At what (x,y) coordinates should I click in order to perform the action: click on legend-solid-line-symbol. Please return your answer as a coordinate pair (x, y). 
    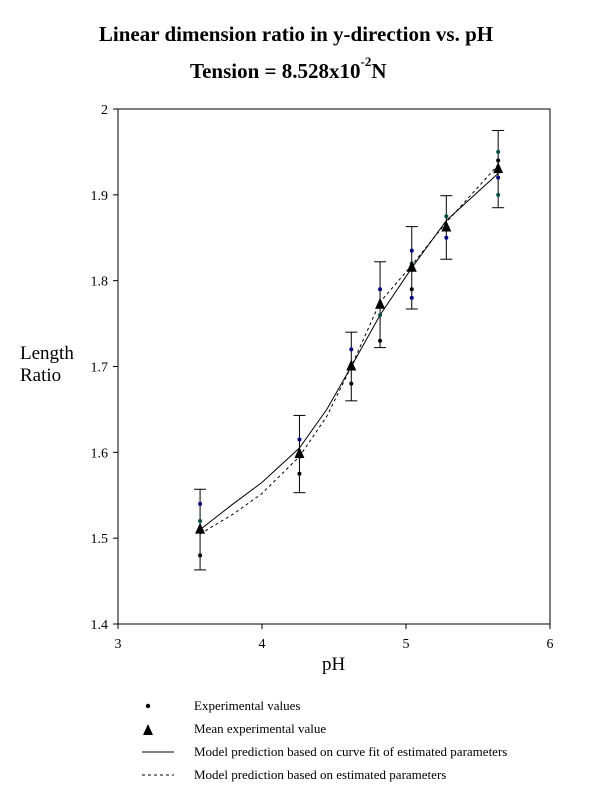
    Looking at the image, I should click on (158, 752).